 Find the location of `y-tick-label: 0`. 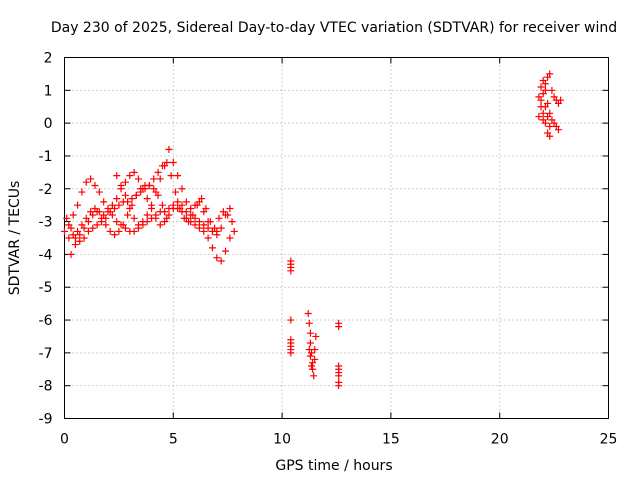

y-tick-label: 0 is located at coordinates (48, 124).